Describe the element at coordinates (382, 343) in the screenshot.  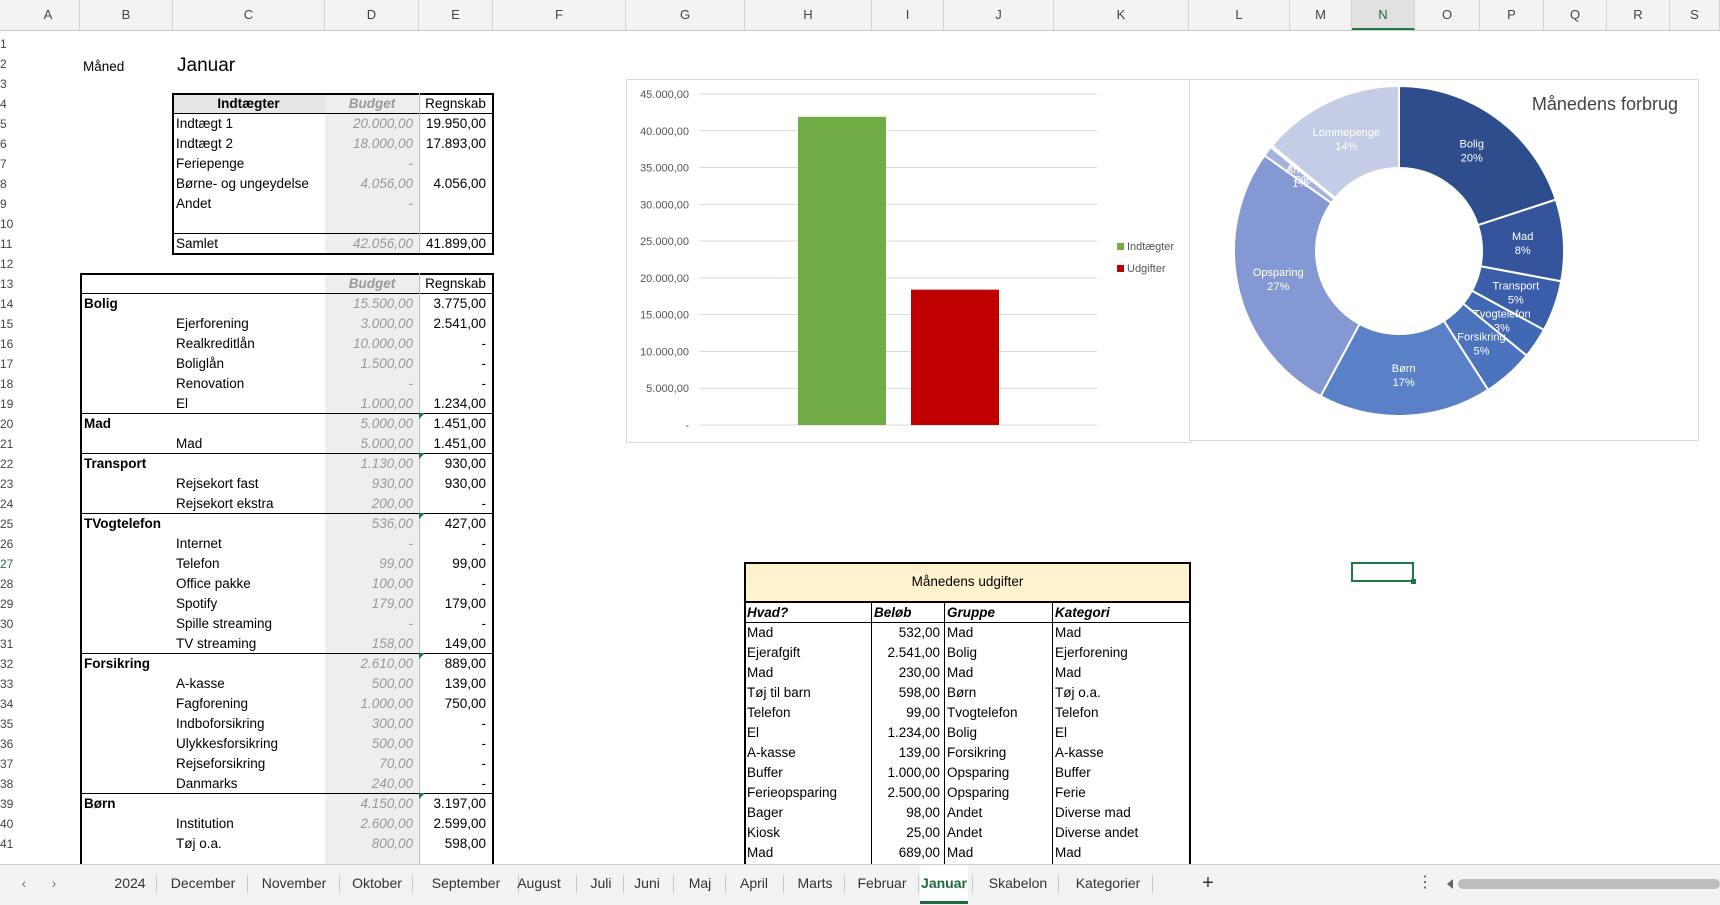
I see `expense-budget: 10.000,00` at that location.